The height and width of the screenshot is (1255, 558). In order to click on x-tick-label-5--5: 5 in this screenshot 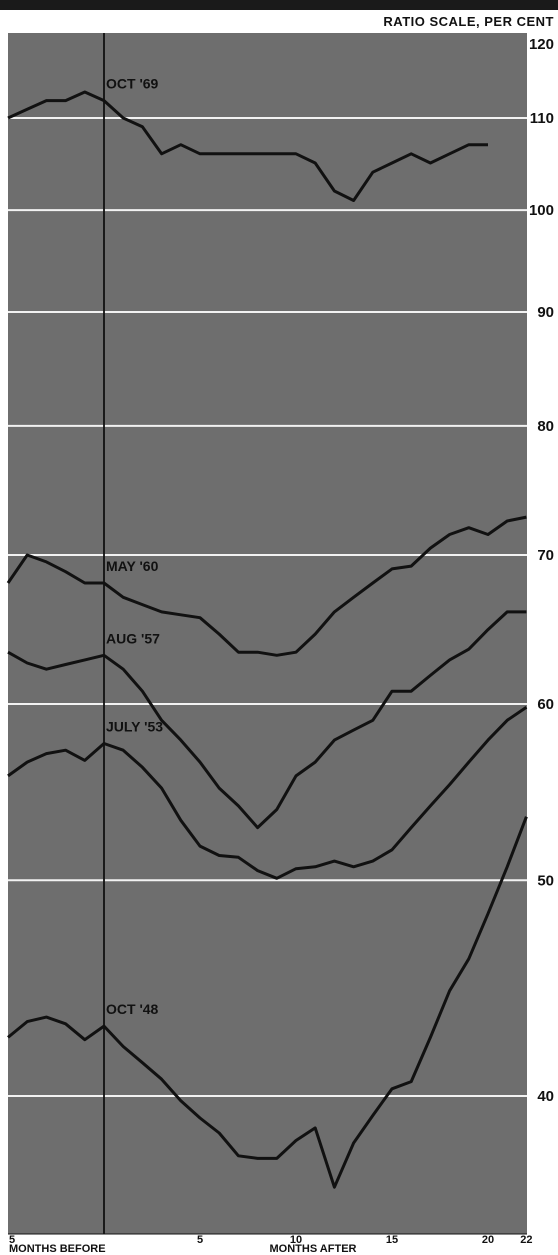, I will do `click(12, 1240)`.